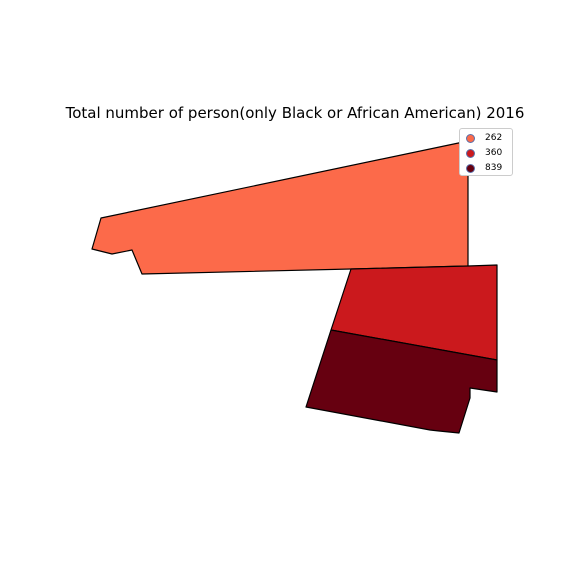 The height and width of the screenshot is (576, 576). I want to click on legend-item-262: 262, so click(489, 138).